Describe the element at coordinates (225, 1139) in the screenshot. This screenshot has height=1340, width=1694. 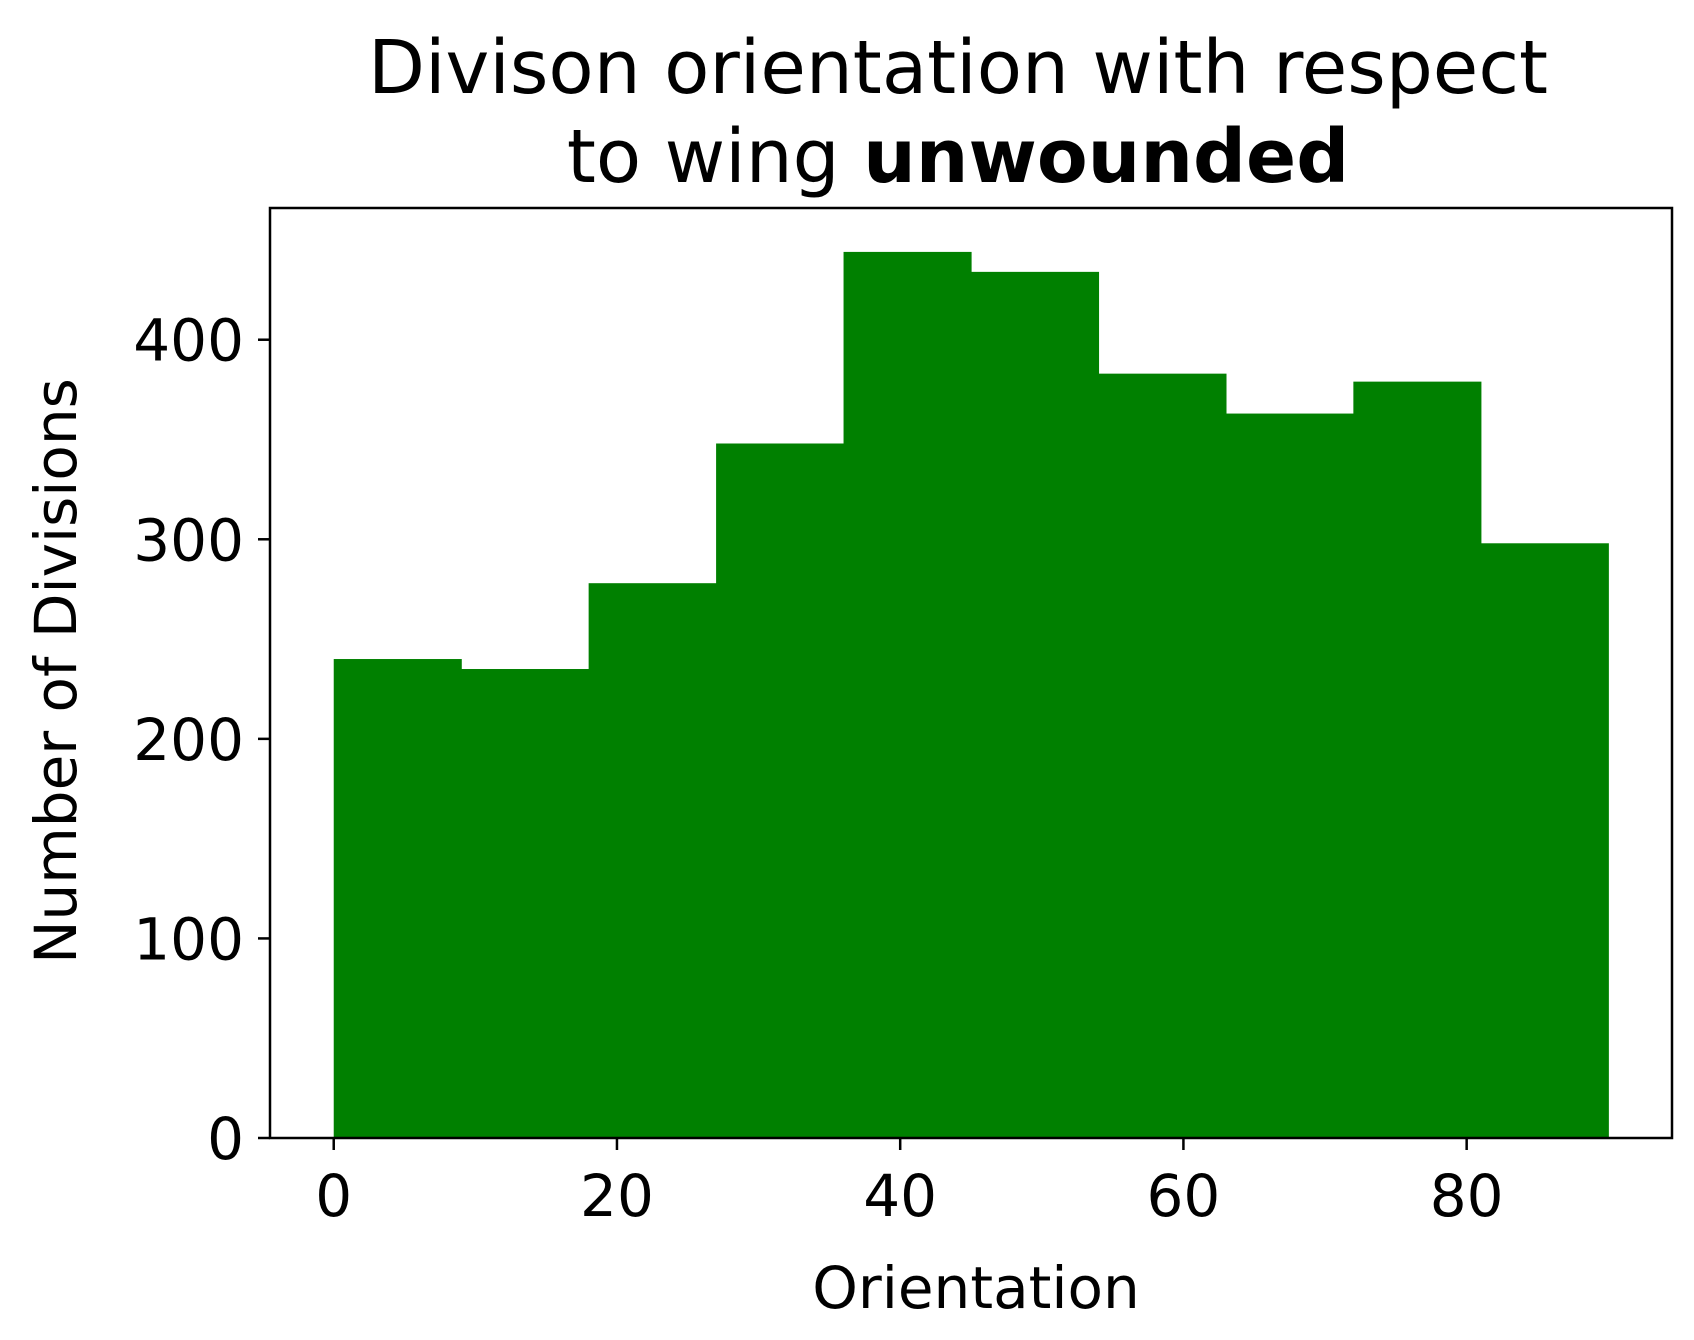
I see `y-tick-label: 0` at that location.